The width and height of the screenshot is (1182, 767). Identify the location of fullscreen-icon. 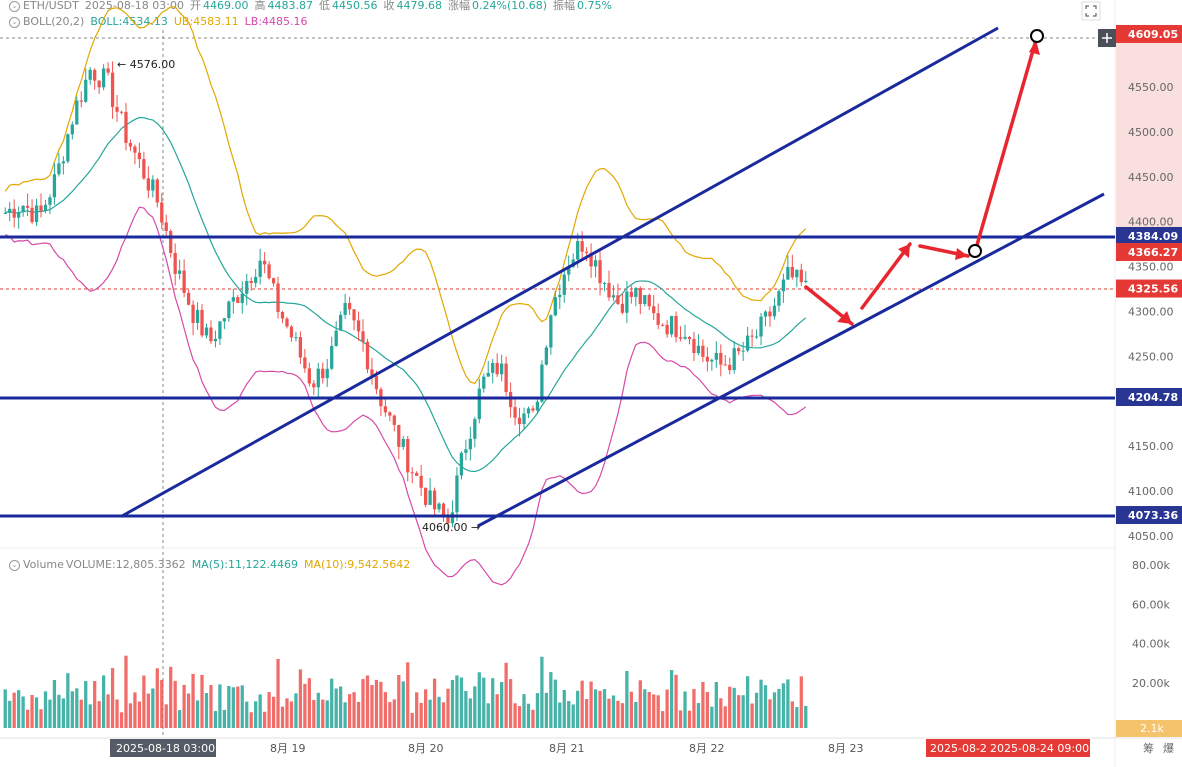
(1091, 11).